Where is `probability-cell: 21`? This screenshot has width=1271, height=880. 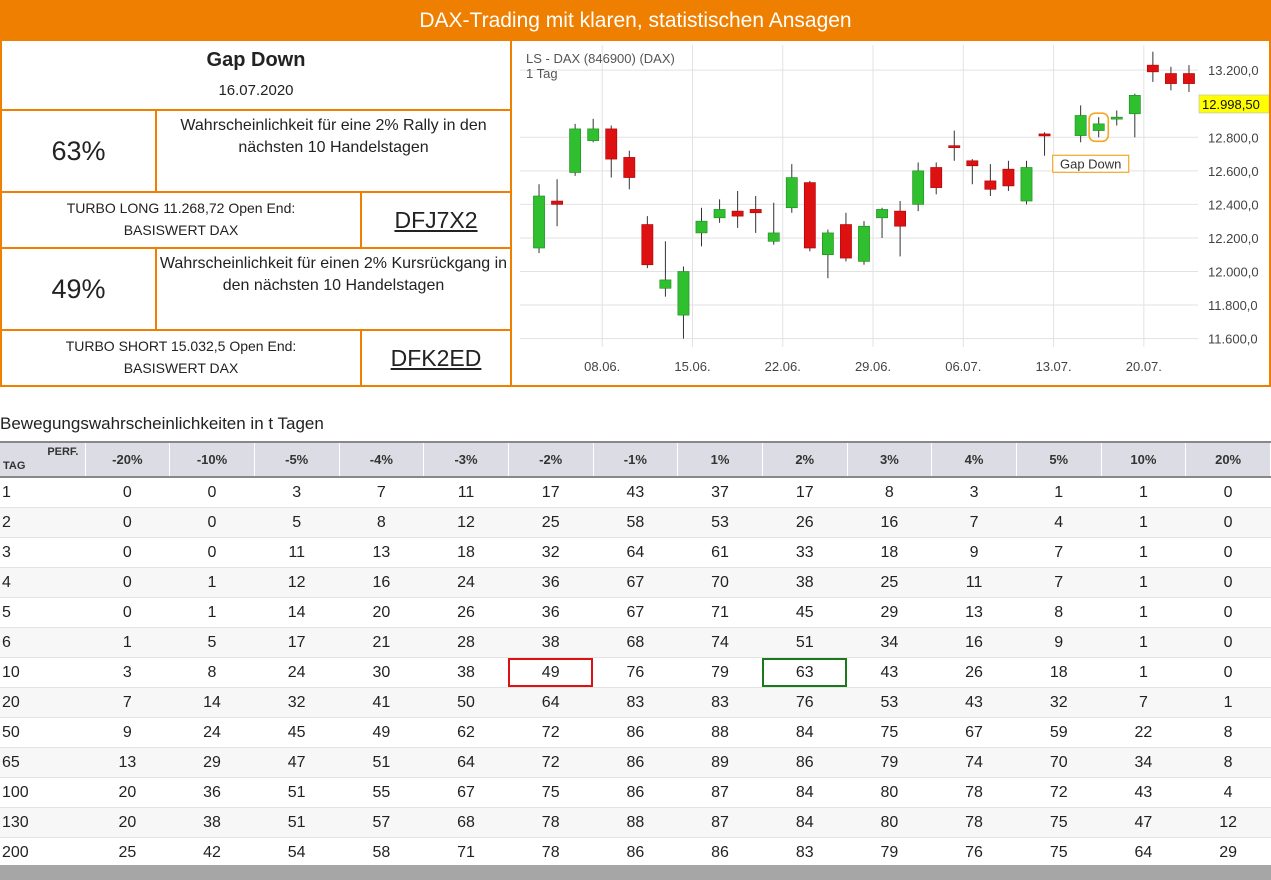 probability-cell: 21 is located at coordinates (381, 642).